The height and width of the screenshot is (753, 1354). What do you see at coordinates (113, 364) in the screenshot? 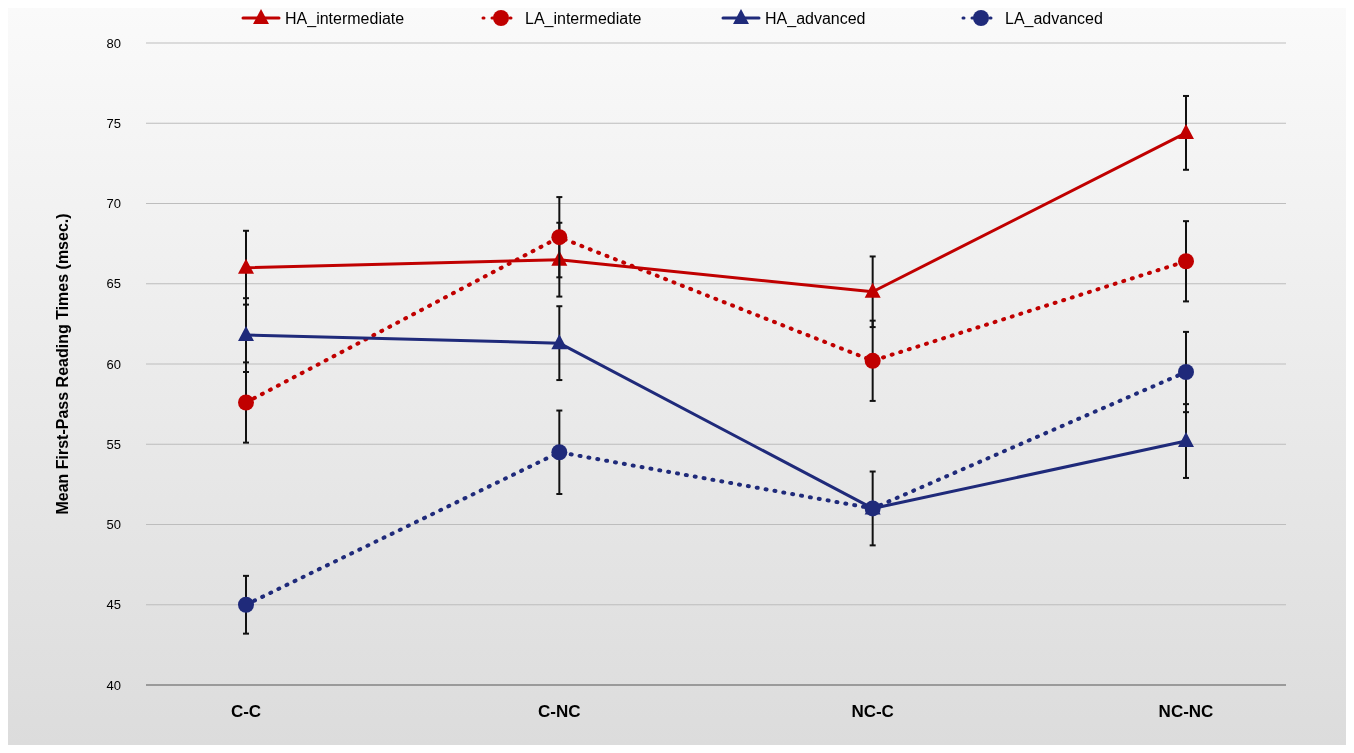
I see `y-tick-label: 60` at bounding box center [113, 364].